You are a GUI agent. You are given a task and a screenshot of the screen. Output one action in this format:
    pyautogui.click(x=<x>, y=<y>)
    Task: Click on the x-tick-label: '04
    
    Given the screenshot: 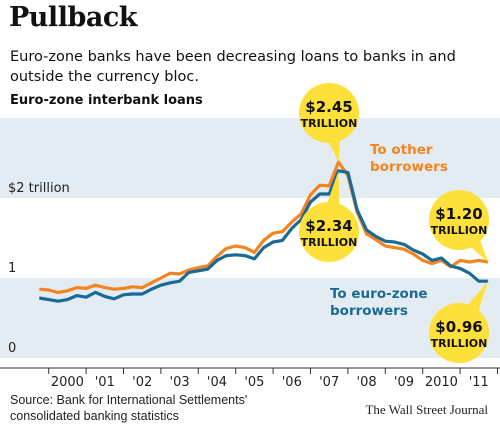 What is the action you would take?
    pyautogui.click(x=217, y=382)
    